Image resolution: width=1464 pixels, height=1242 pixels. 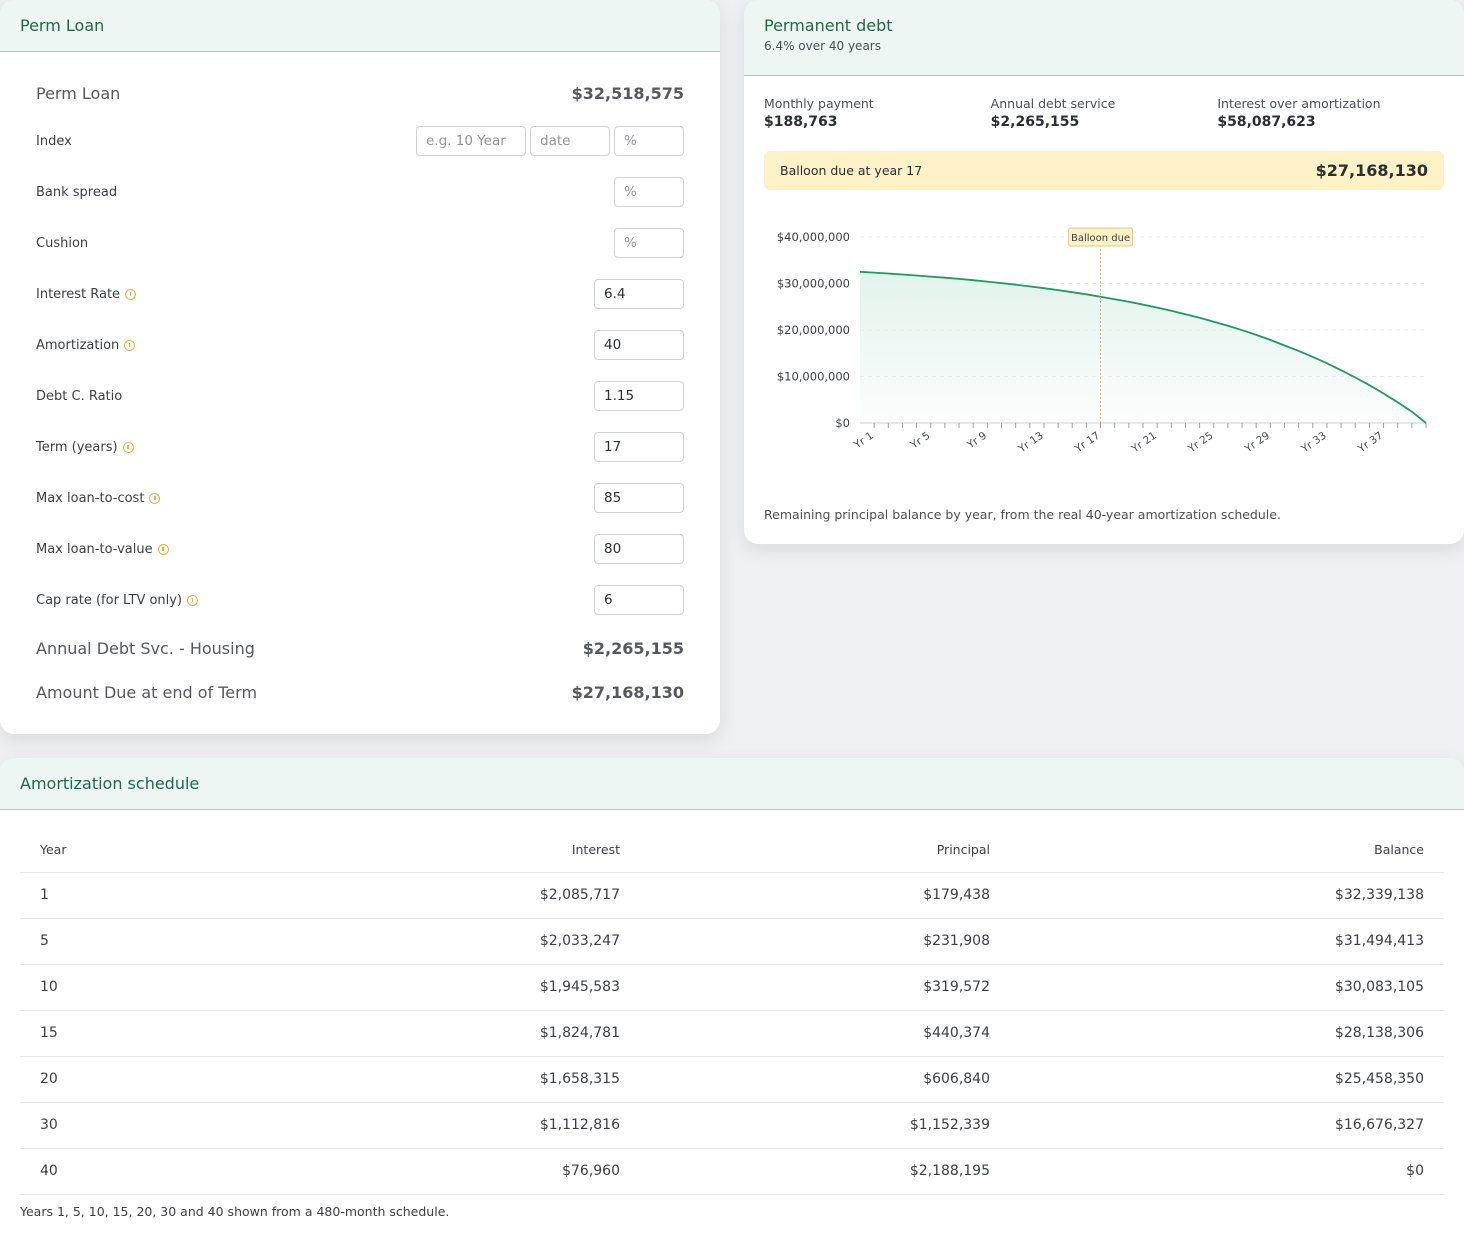 I want to click on table-row: 20 $1,658,315 $606,840 $25,458,350, so click(x=732, y=1079).